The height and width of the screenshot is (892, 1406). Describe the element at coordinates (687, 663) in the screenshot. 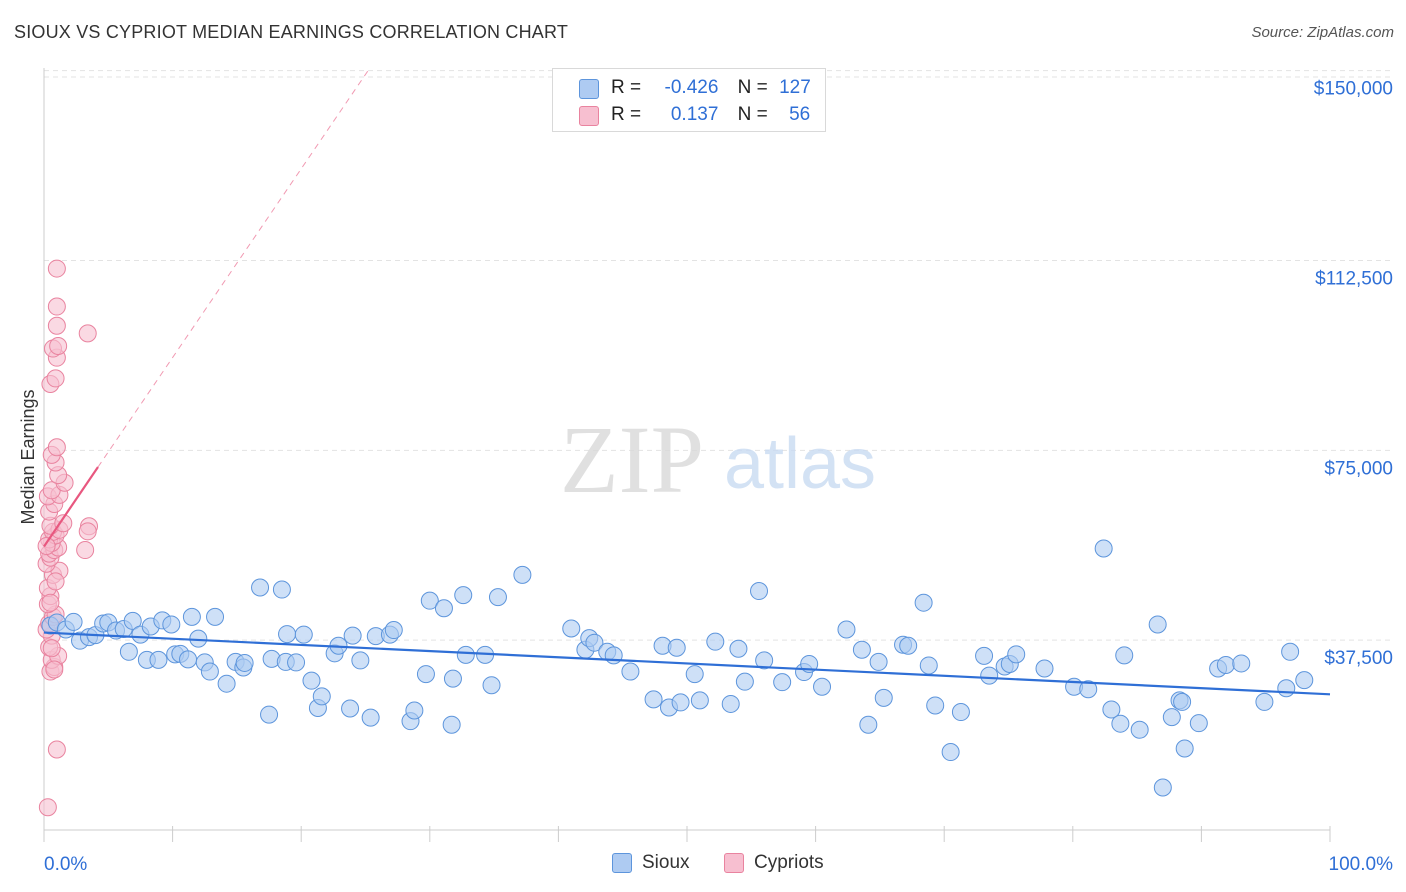

I see `sioux-trendline` at that location.